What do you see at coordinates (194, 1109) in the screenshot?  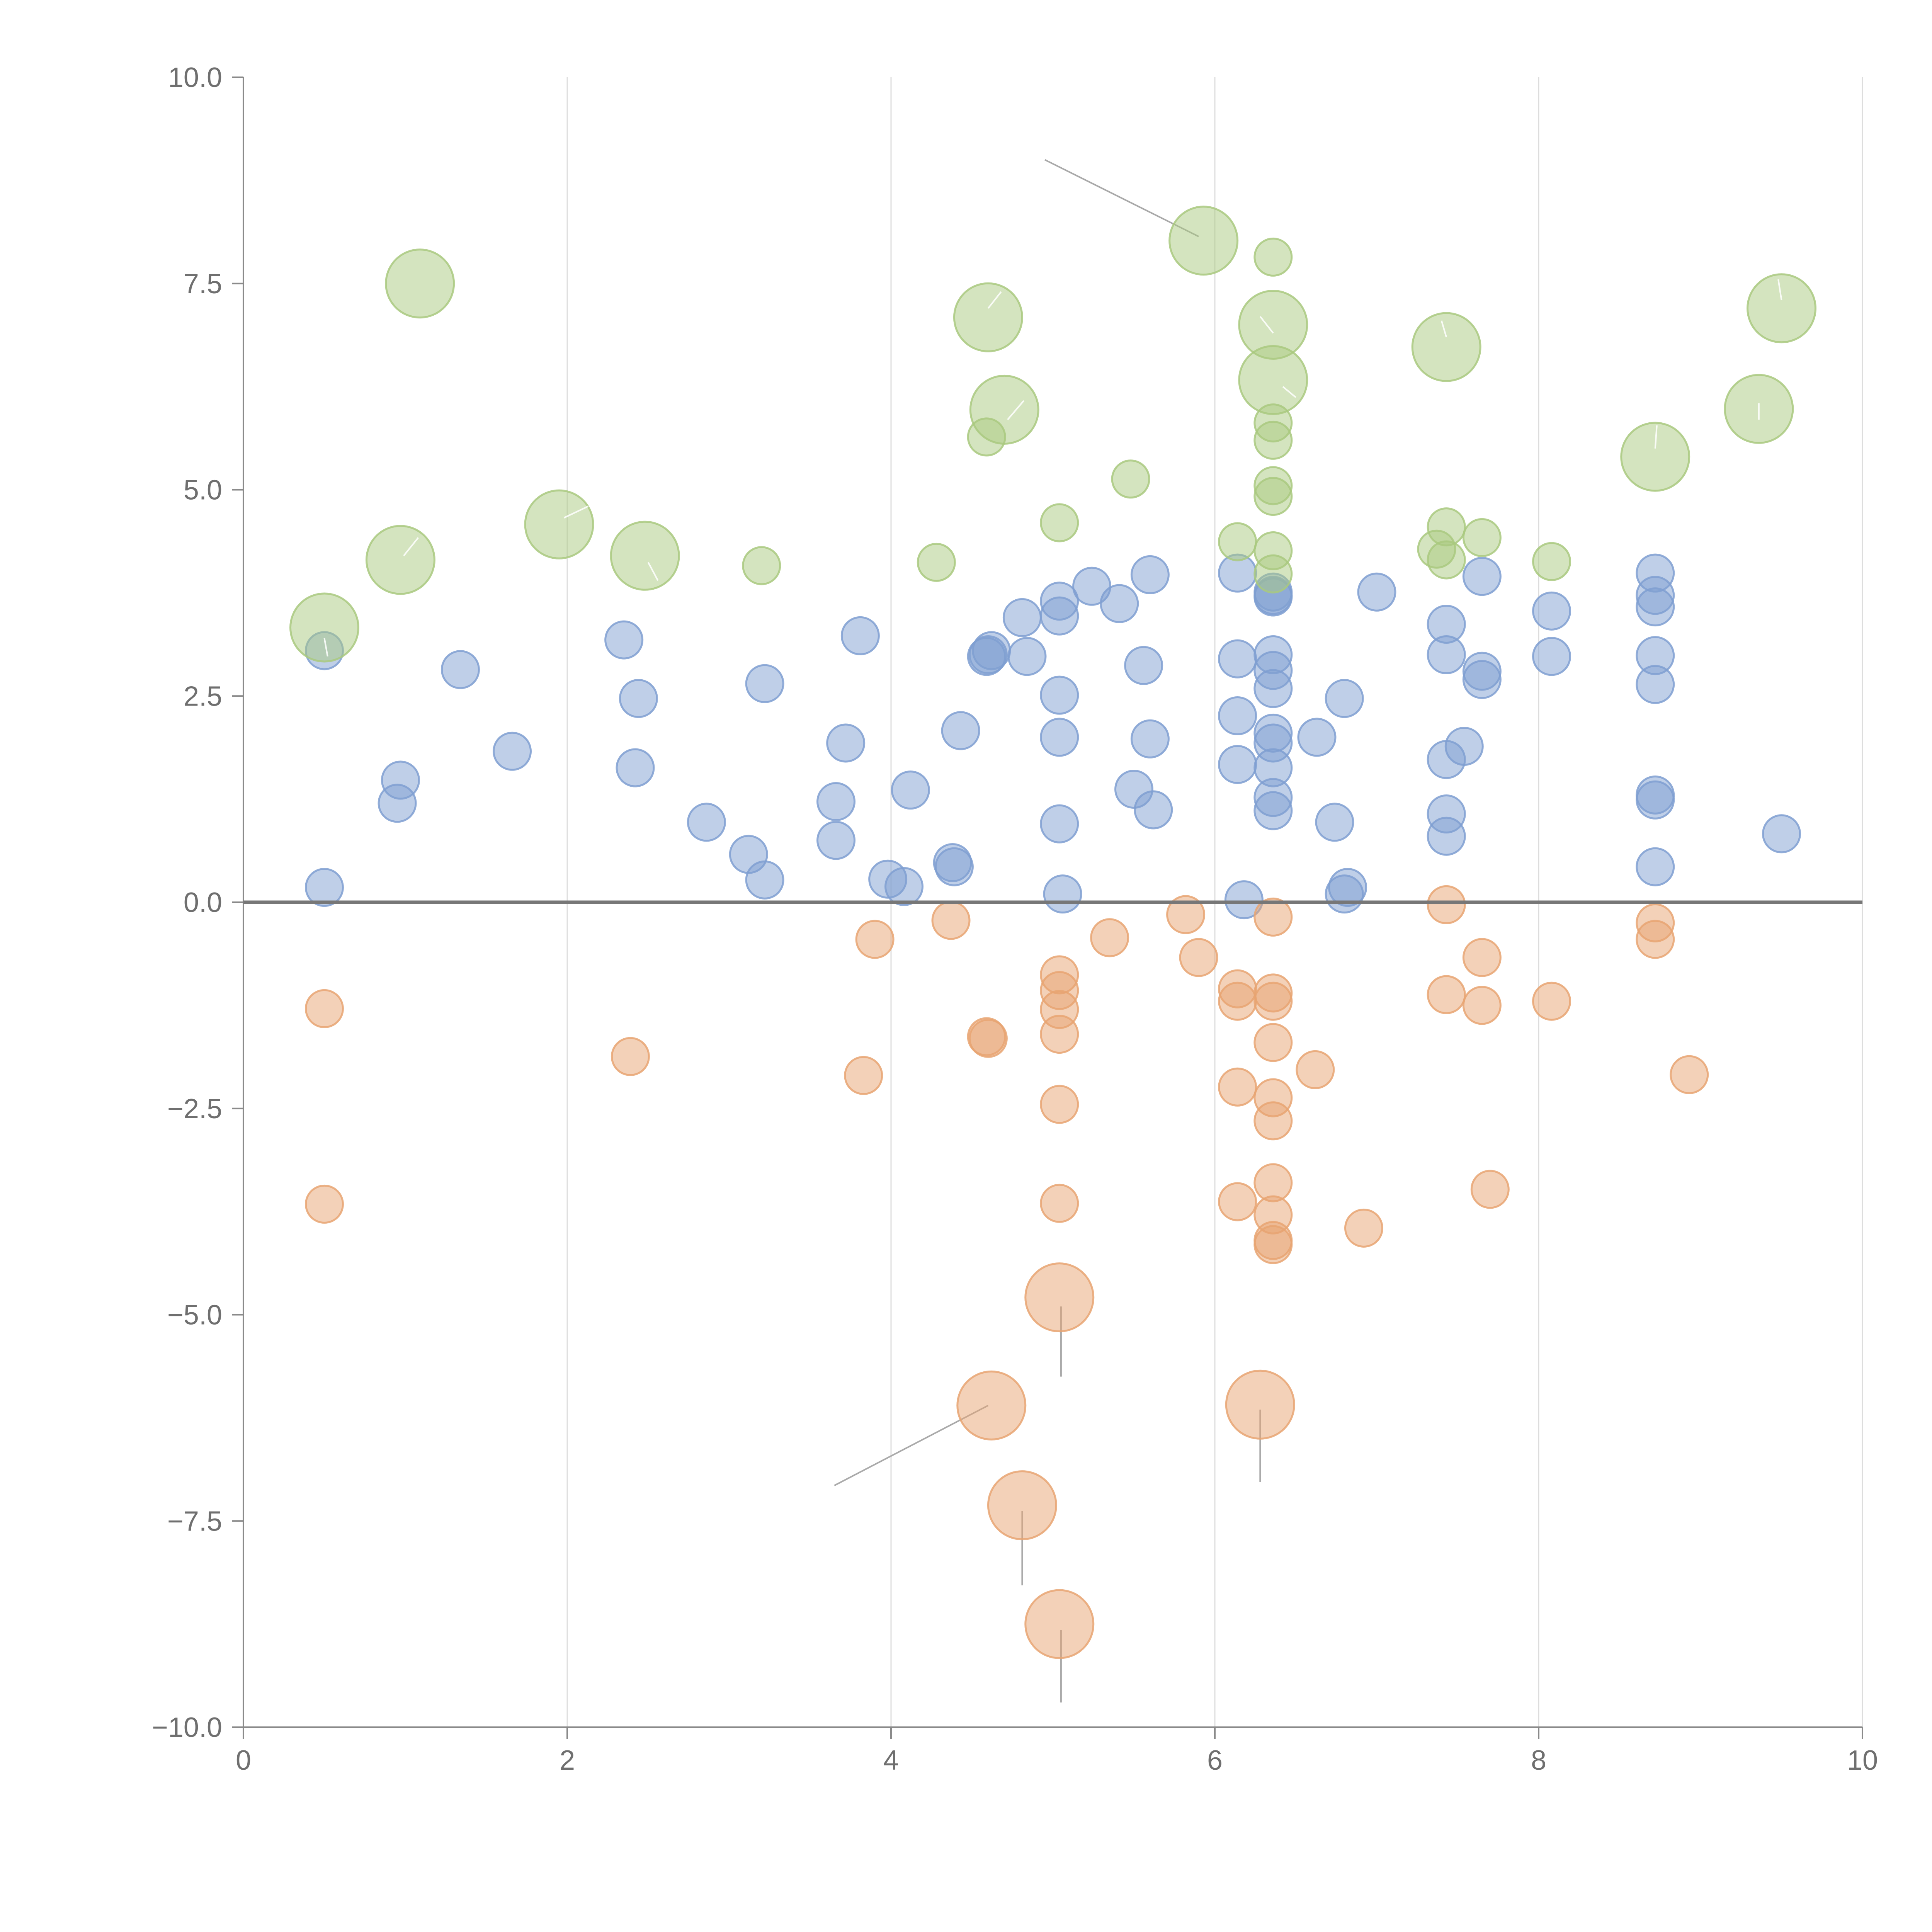 I see `y-tick-label: −2.5` at bounding box center [194, 1109].